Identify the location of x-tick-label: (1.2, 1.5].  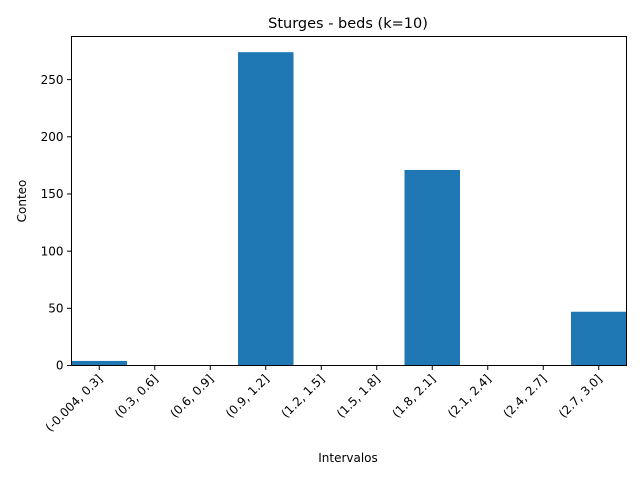
(302, 396).